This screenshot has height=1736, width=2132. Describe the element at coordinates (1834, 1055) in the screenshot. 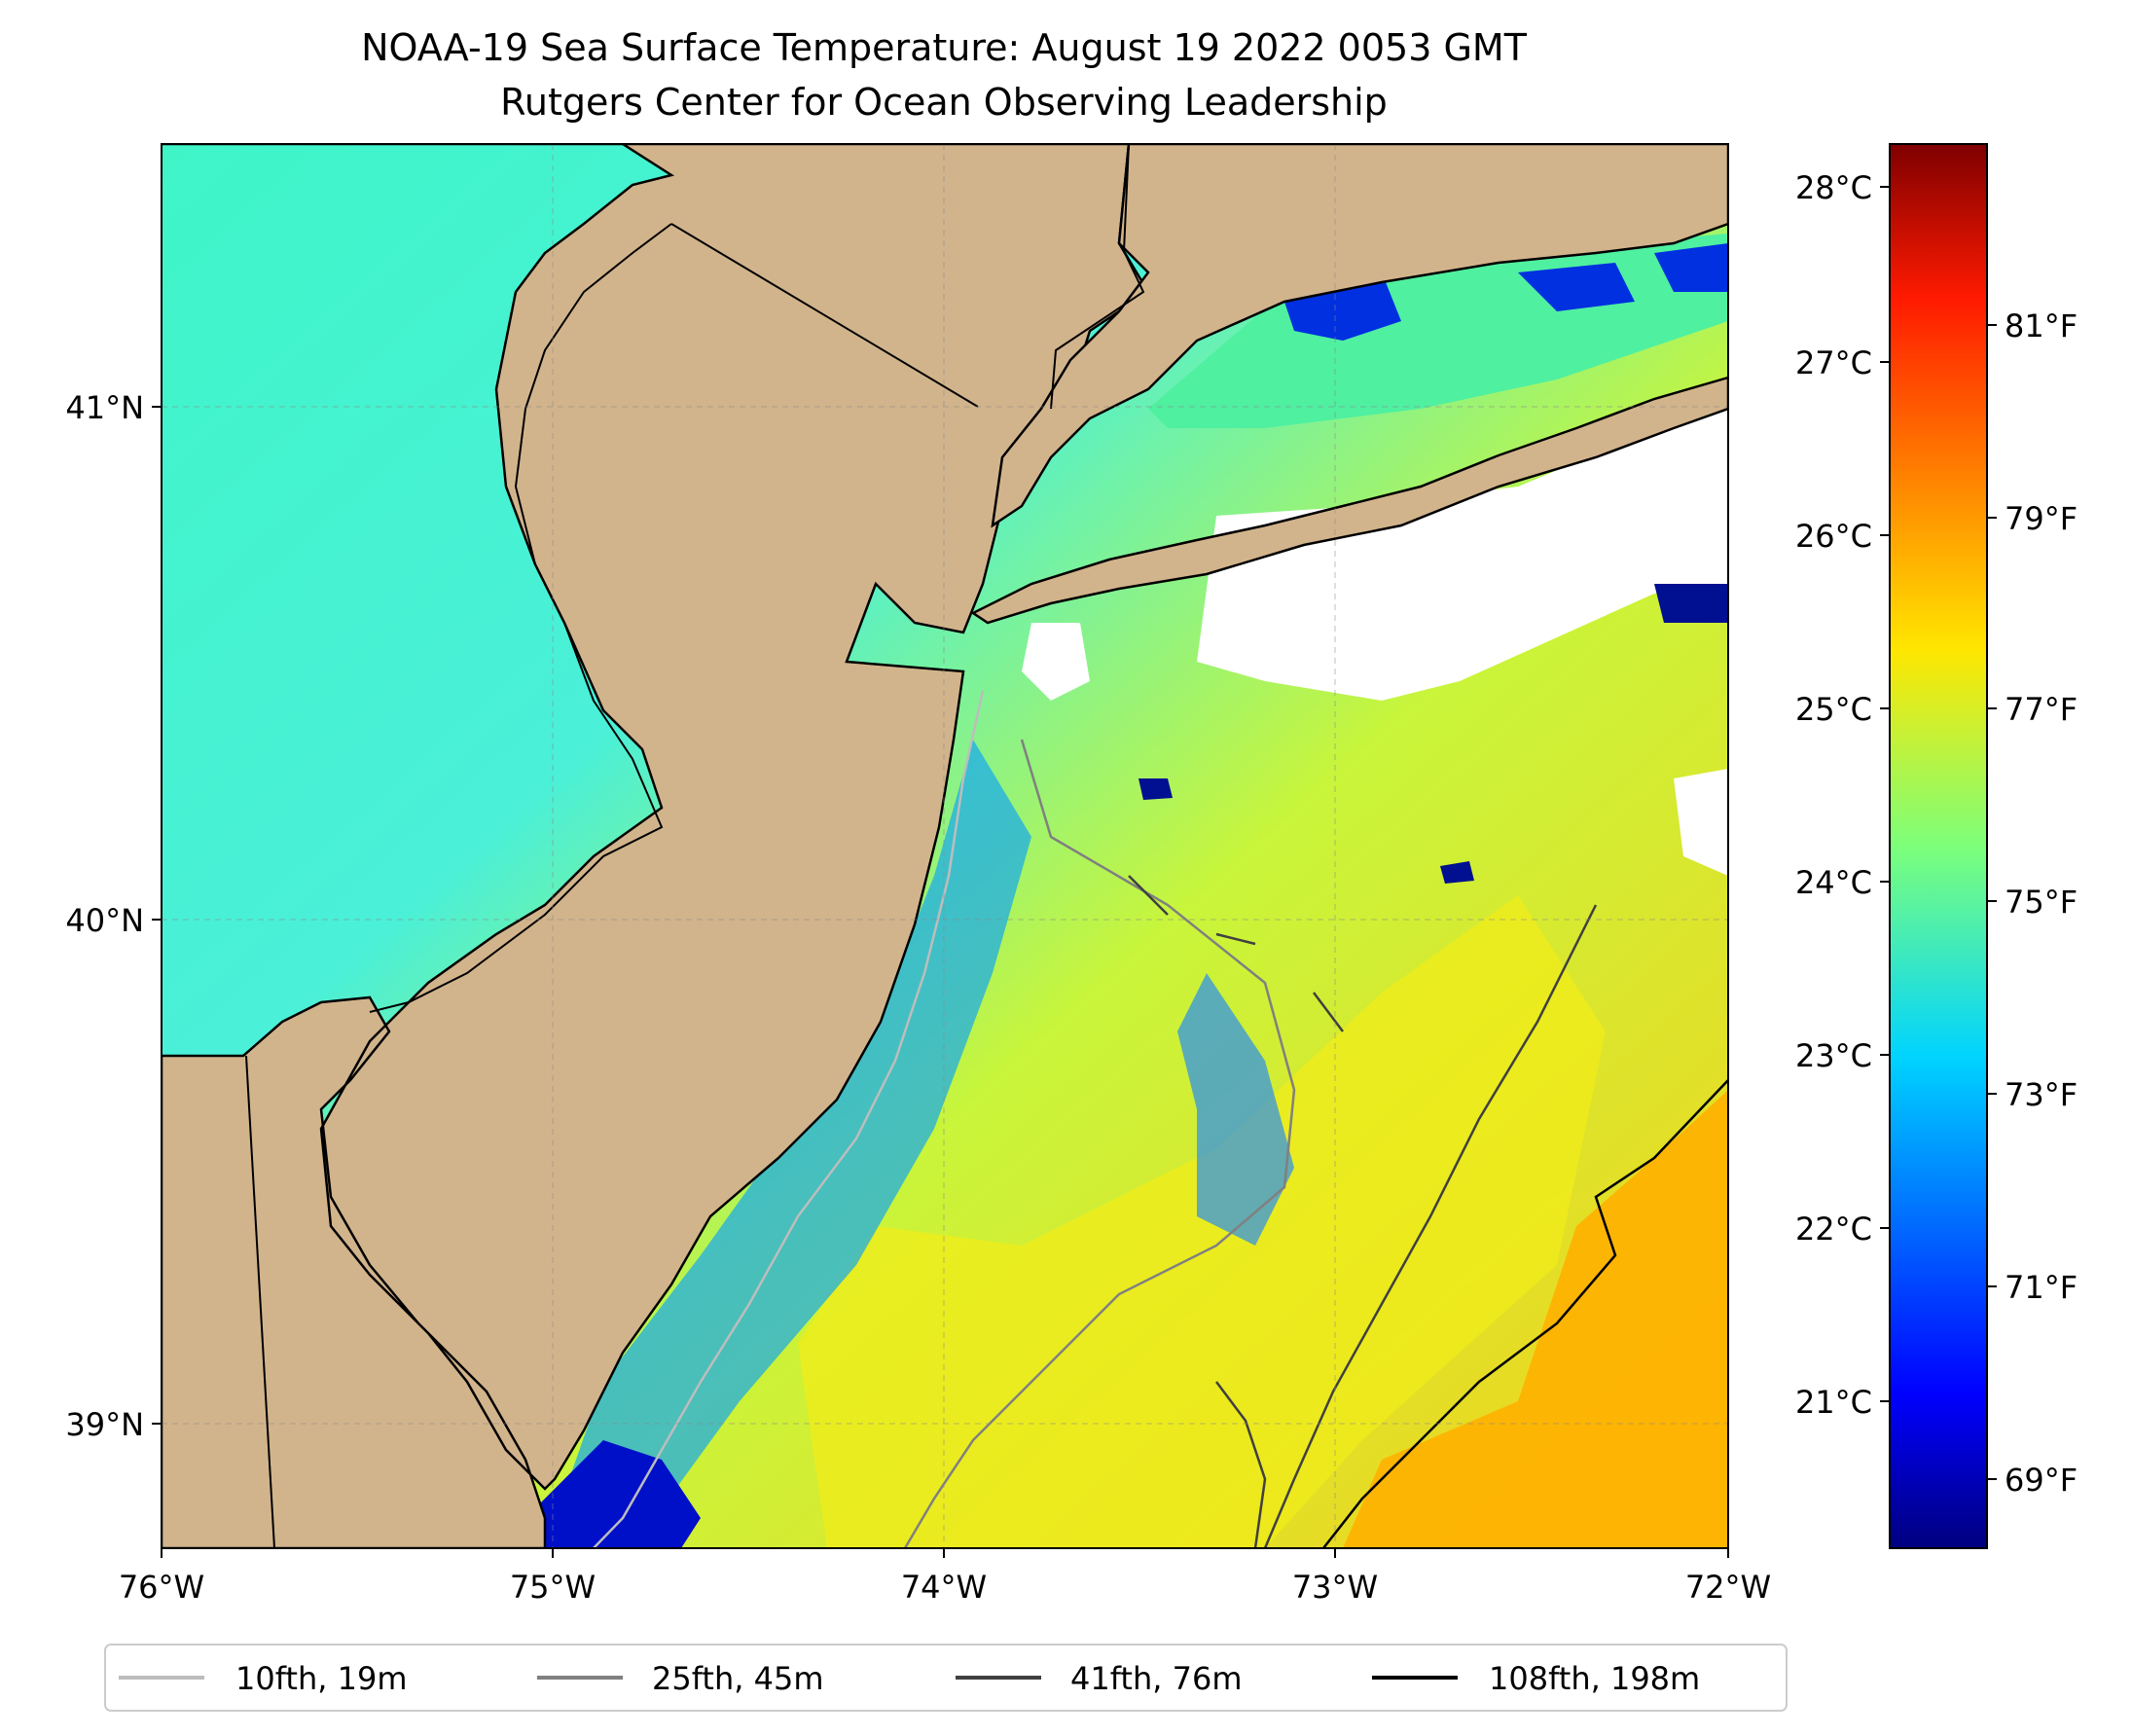

I see `colorbar-celsius-label: 23°C` at that location.